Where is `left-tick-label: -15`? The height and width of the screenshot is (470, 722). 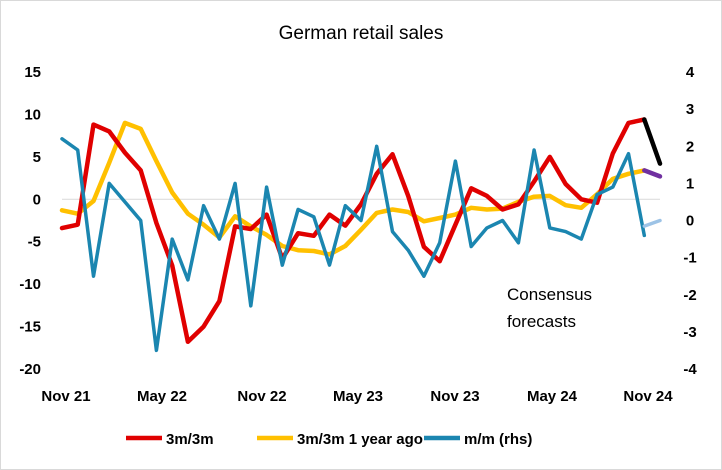 left-tick-label: -15 is located at coordinates (30, 327).